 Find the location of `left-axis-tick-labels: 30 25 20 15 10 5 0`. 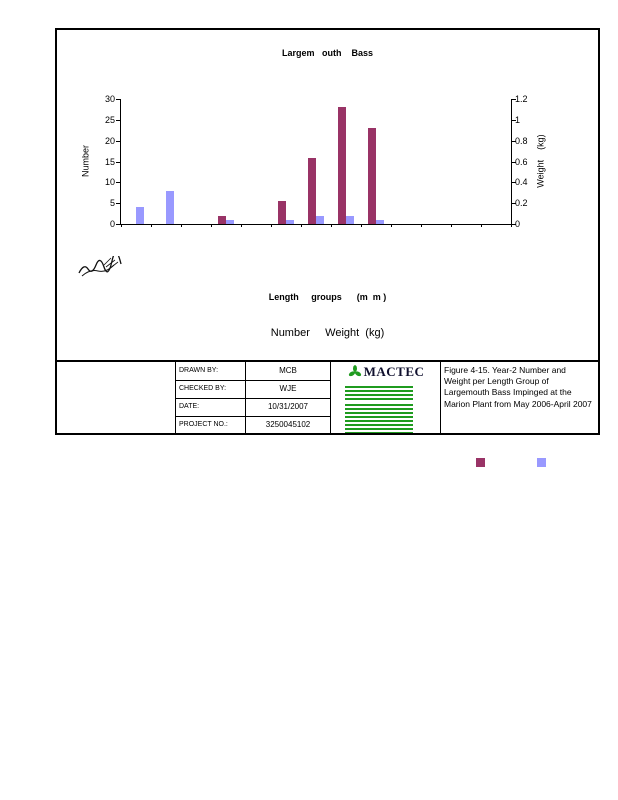

left-axis-tick-labels: 30 25 20 15 10 5 0 is located at coordinates (97, 161).